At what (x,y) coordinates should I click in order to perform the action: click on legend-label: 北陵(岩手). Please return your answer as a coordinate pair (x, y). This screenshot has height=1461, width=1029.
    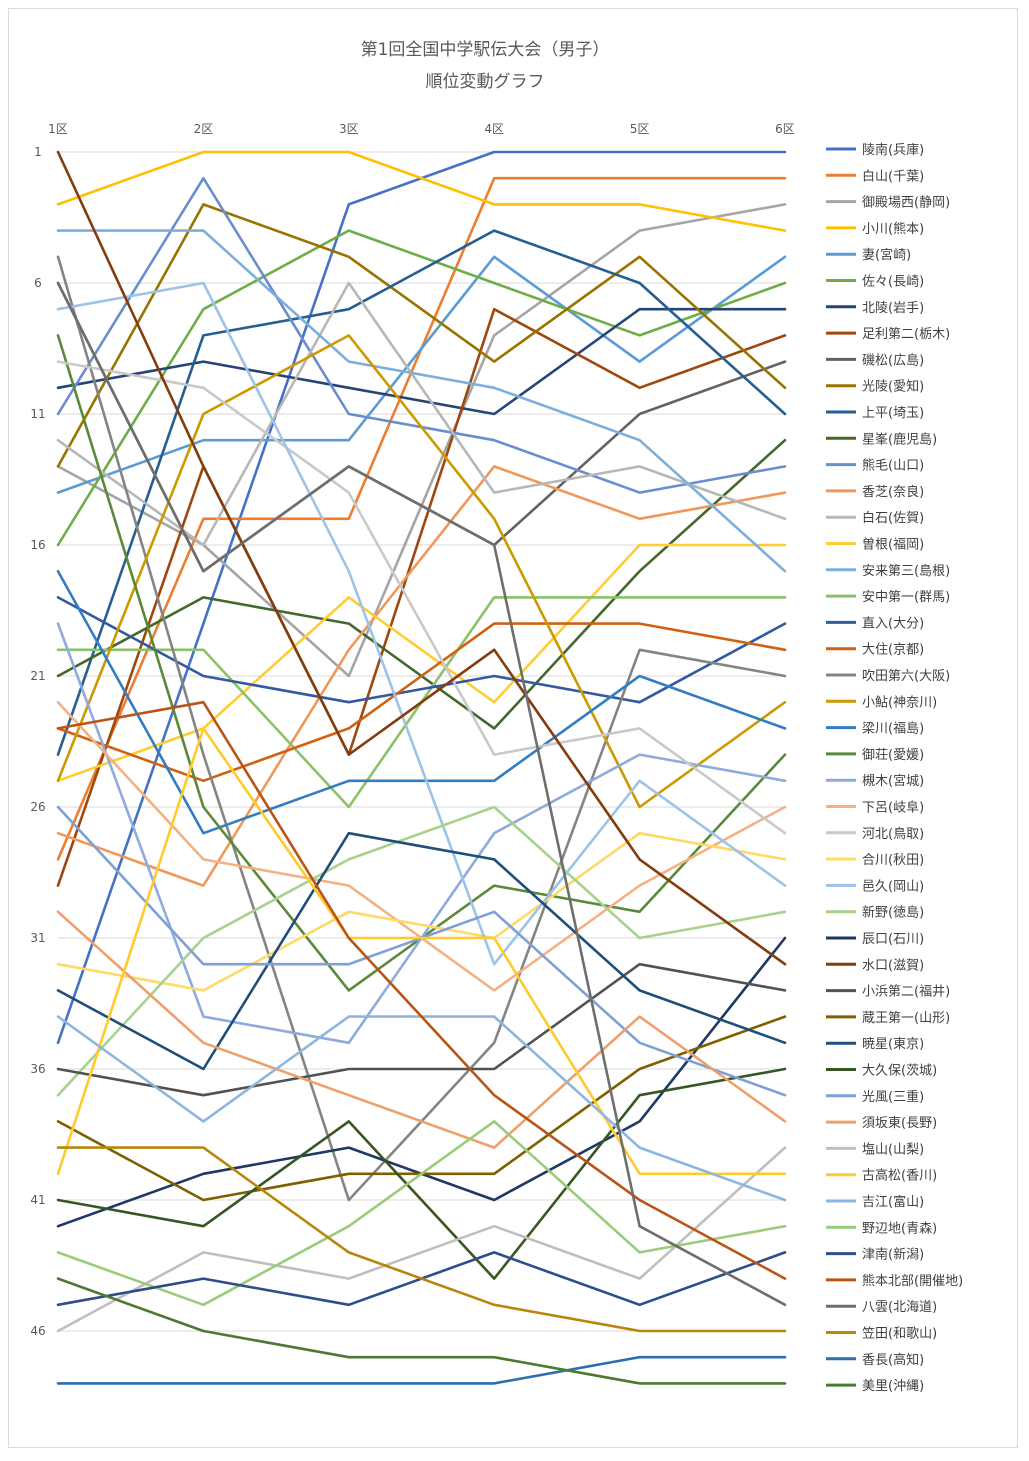
    Looking at the image, I should click on (893, 308).